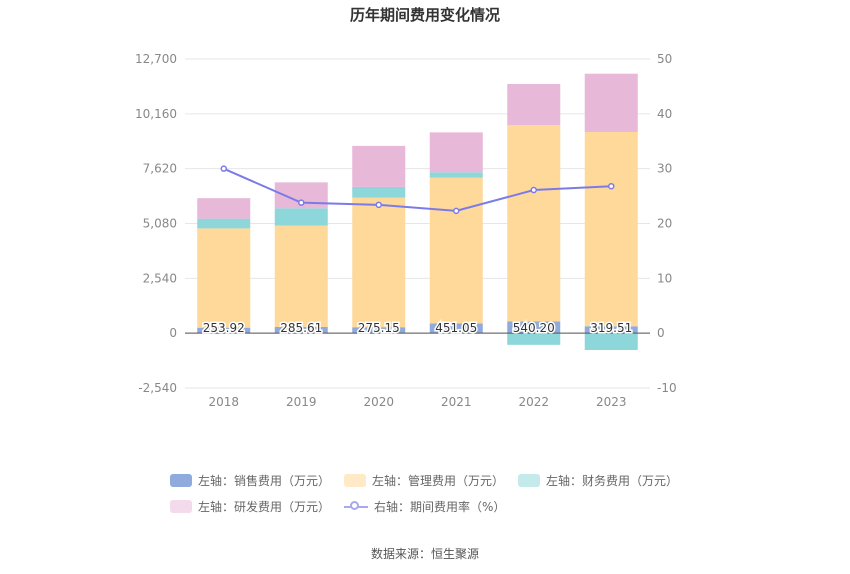  I want to click on legend-label-rd: 左轴：研发费用（万元）, so click(264, 507).